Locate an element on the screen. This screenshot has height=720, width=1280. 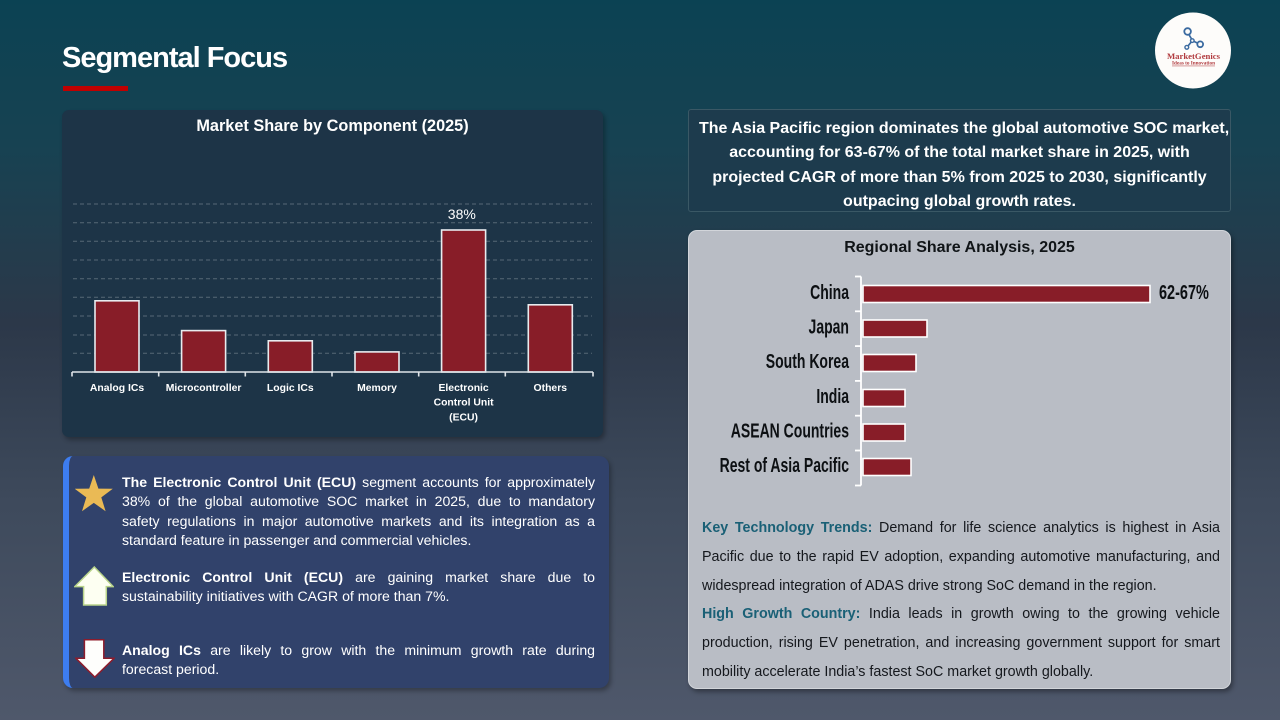
svg-text: South Korea is located at coordinates (808, 361).